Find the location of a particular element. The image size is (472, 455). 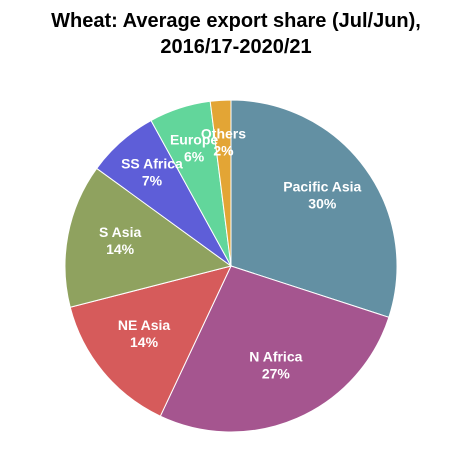

slice-label: NE Asia is located at coordinates (144, 325).